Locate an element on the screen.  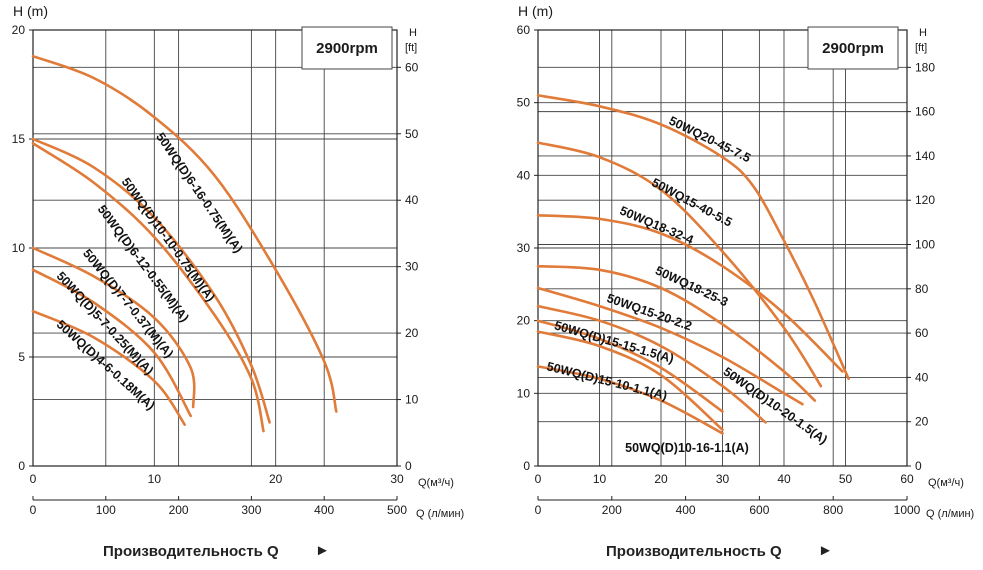
y-ft-tick-label: 180 is located at coordinates (925, 67).